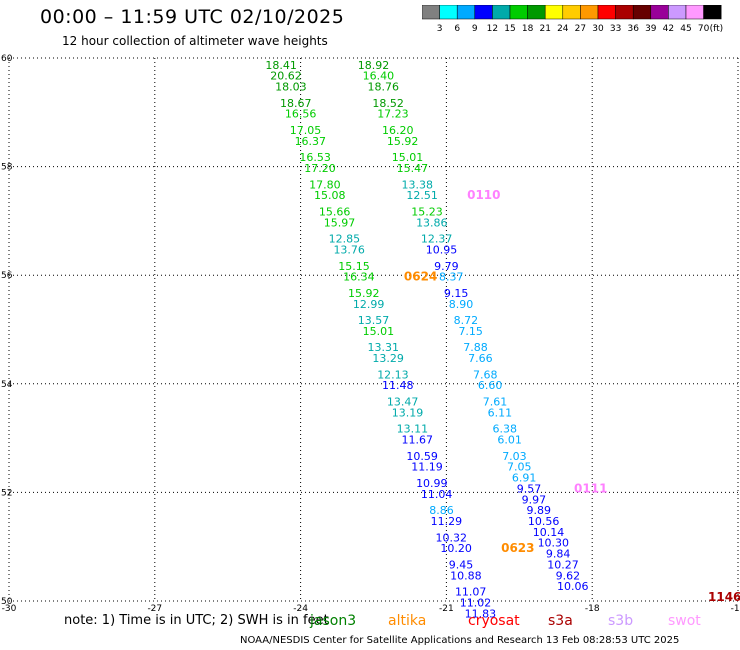 The image size is (740, 650). Describe the element at coordinates (615, 29) in the screenshot. I see `legend-label: 33` at that location.